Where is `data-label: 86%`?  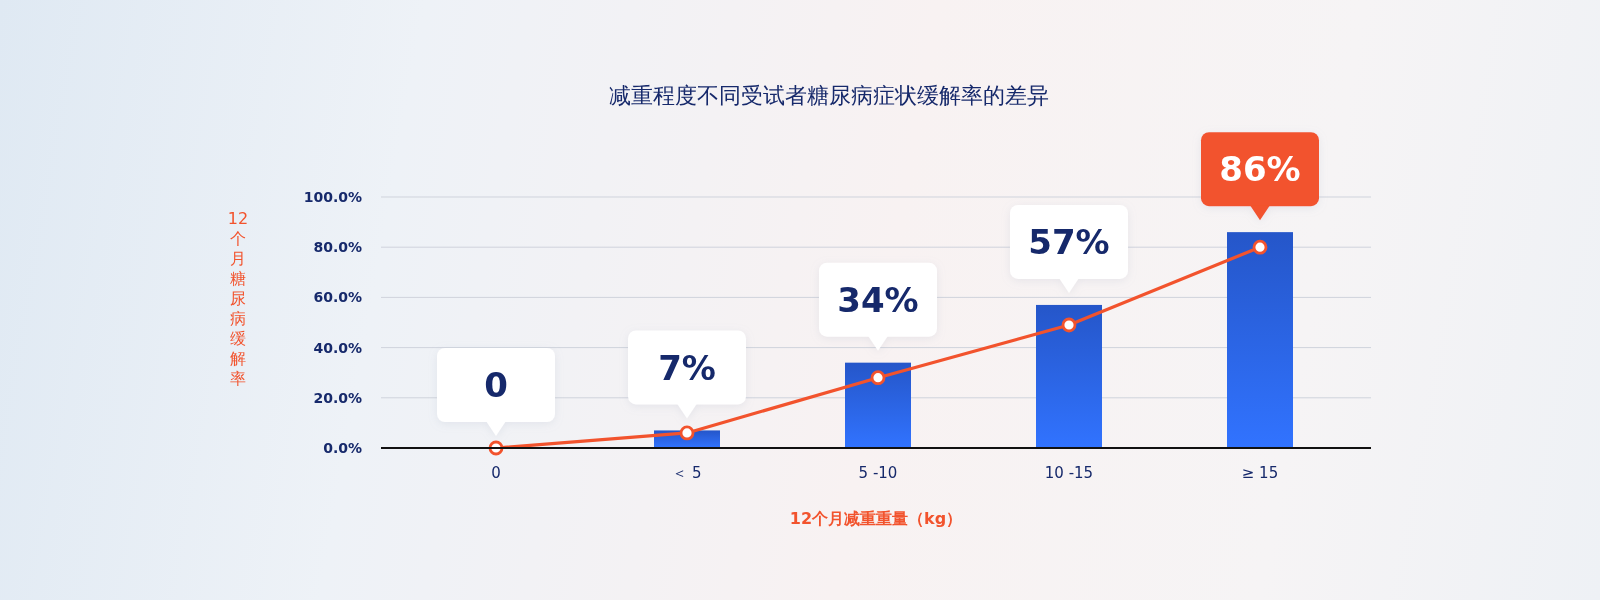 data-label: 86% is located at coordinates (1260, 169).